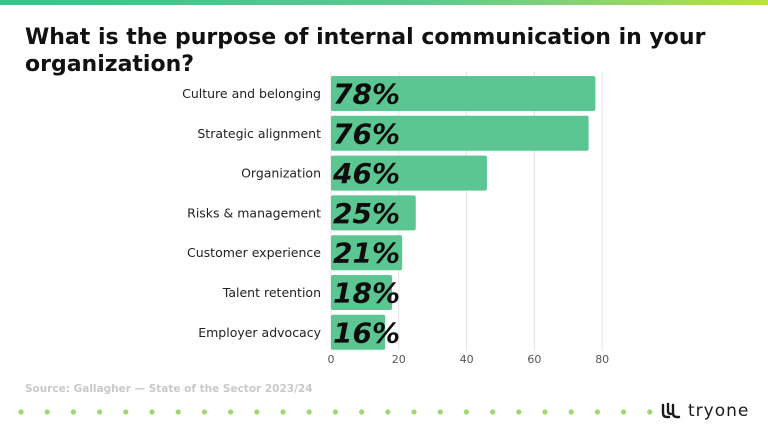 The image size is (768, 426). What do you see at coordinates (602, 359) in the screenshot?
I see `x-tick-label: 80` at bounding box center [602, 359].